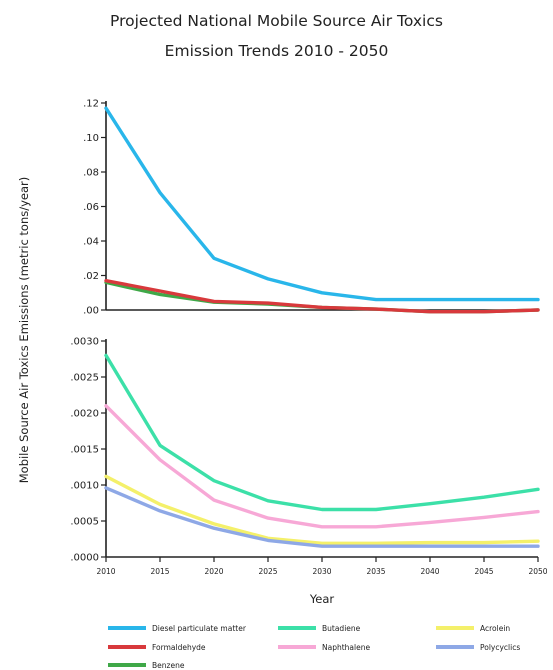 Image resolution: width=553 pixels, height=670 pixels. I want to click on y-tick-label: .04, so click(91, 242).